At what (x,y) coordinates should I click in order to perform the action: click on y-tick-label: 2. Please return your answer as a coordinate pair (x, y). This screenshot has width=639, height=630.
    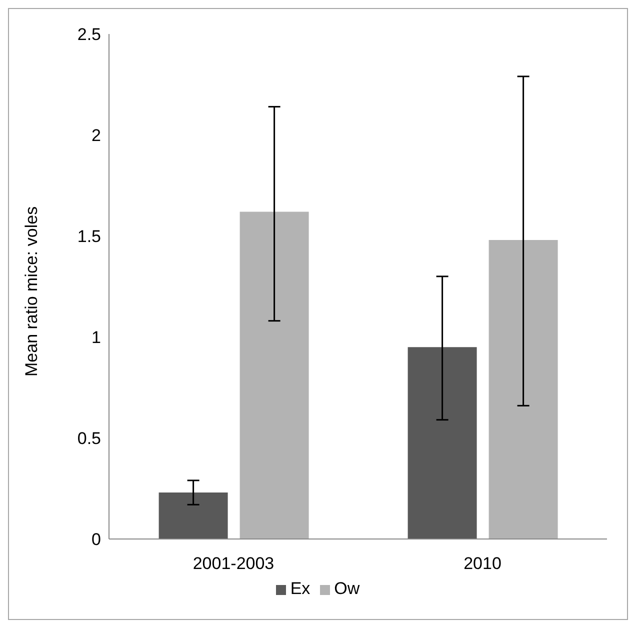
    Looking at the image, I should click on (96, 136).